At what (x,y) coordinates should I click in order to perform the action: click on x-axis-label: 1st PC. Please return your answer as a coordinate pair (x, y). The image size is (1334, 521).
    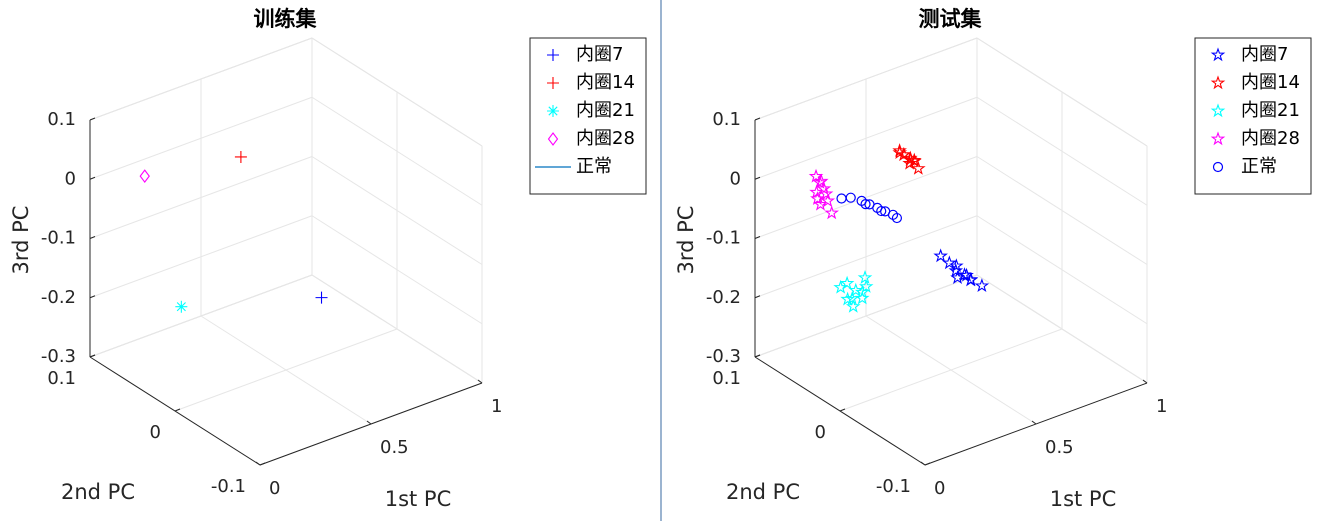
    Looking at the image, I should click on (1083, 499).